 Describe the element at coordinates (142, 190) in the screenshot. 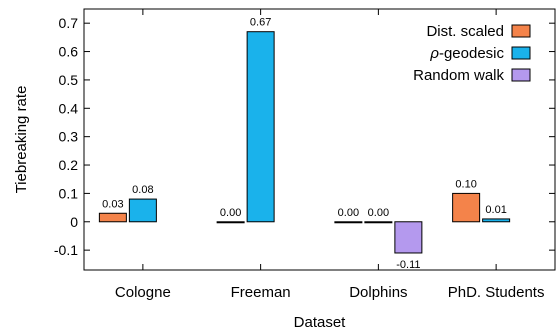

I see `data-label: 0.08` at that location.